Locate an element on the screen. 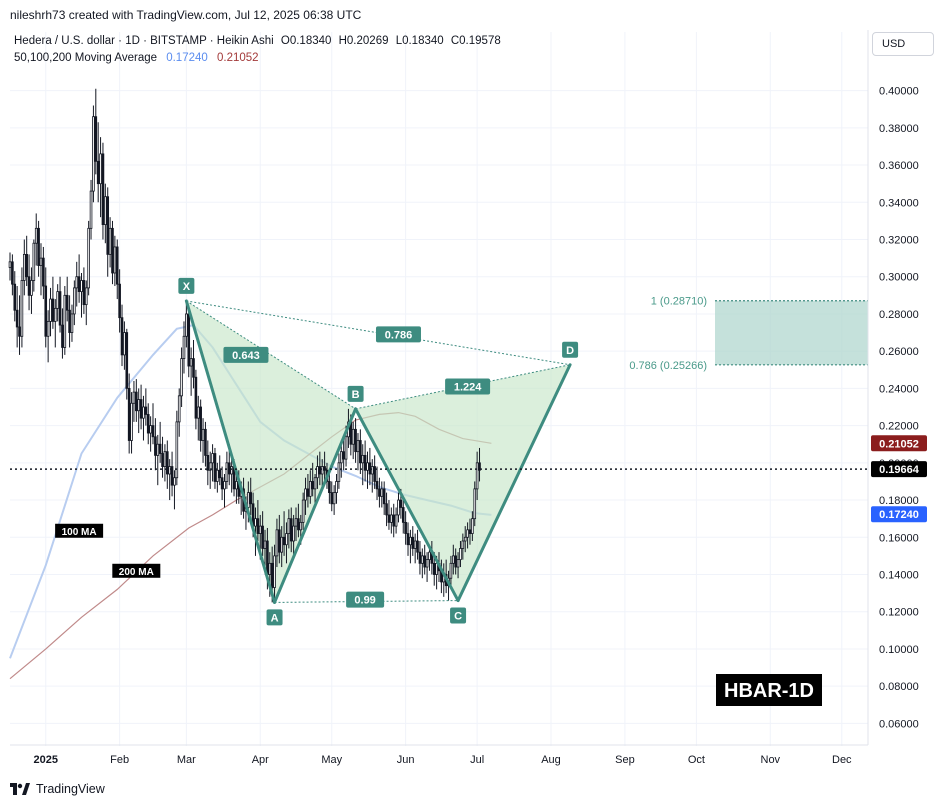 Image resolution: width=948 pixels, height=808 pixels. y-tick-label: 0.10000 is located at coordinates (899, 650).